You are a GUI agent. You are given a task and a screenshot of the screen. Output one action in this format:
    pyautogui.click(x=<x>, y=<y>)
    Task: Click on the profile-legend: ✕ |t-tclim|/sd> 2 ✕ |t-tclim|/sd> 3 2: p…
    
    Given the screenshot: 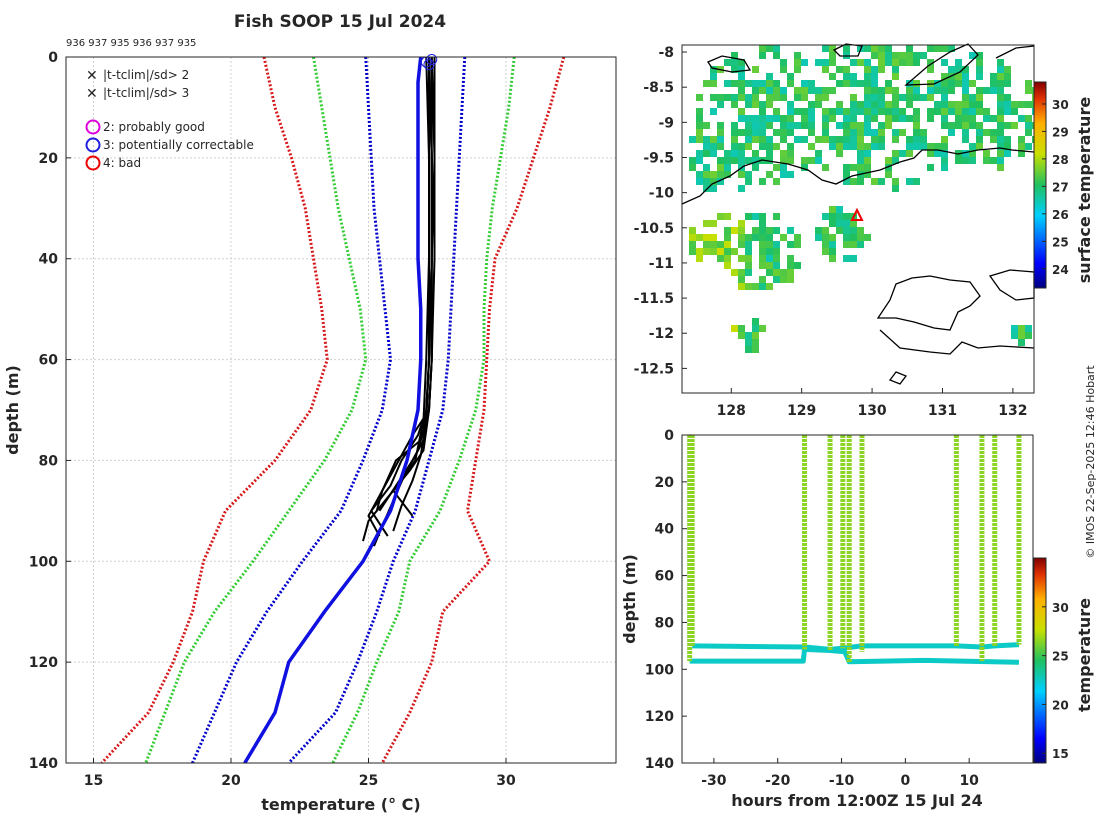 What is the action you would take?
    pyautogui.click(x=169, y=119)
    